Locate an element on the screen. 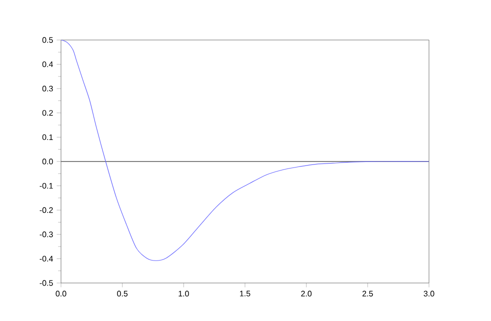 Image resolution: width=491 pixels, height=321 pixels. x-tick-label: 2.5 is located at coordinates (367, 293).